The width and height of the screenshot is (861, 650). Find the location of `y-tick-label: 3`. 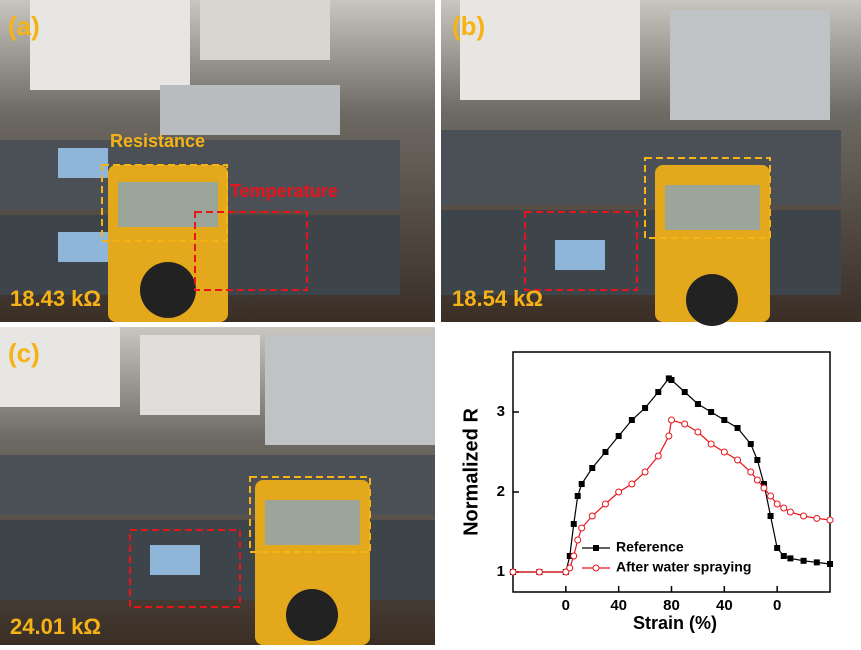

y-tick-label: 3 is located at coordinates (501, 411).